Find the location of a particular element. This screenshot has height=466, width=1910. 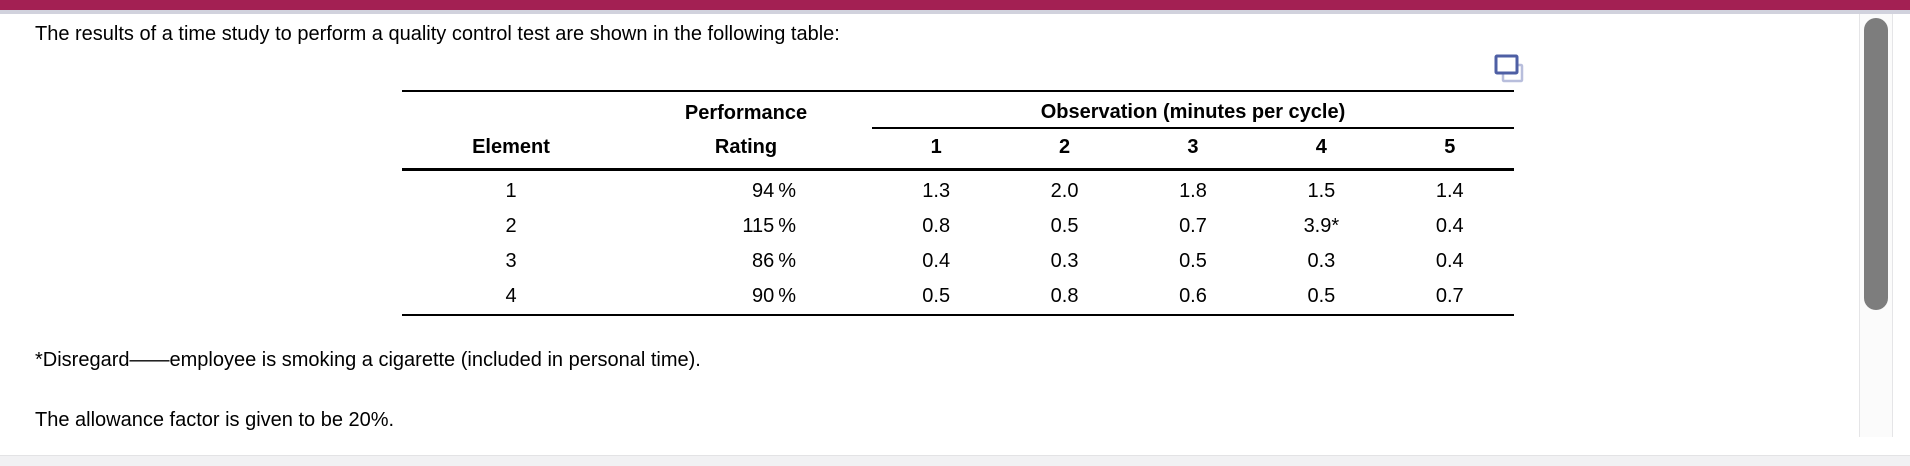

obs-cell: 1.5 is located at coordinates (1321, 191).